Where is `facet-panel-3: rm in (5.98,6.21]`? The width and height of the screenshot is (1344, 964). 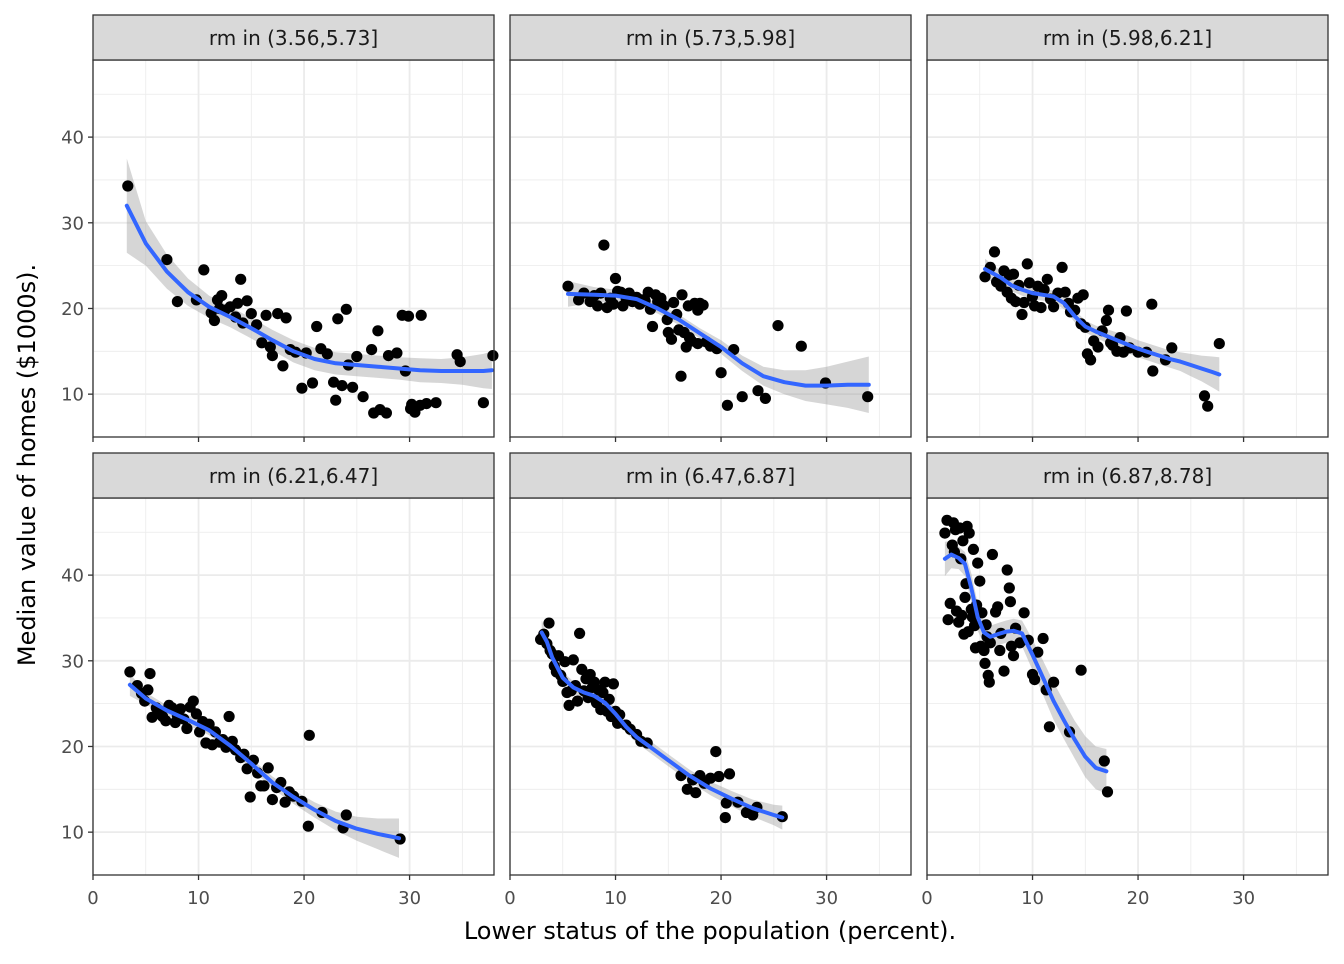
facet-panel-3: rm in (5.98,6.21] is located at coordinates (1127, 228).